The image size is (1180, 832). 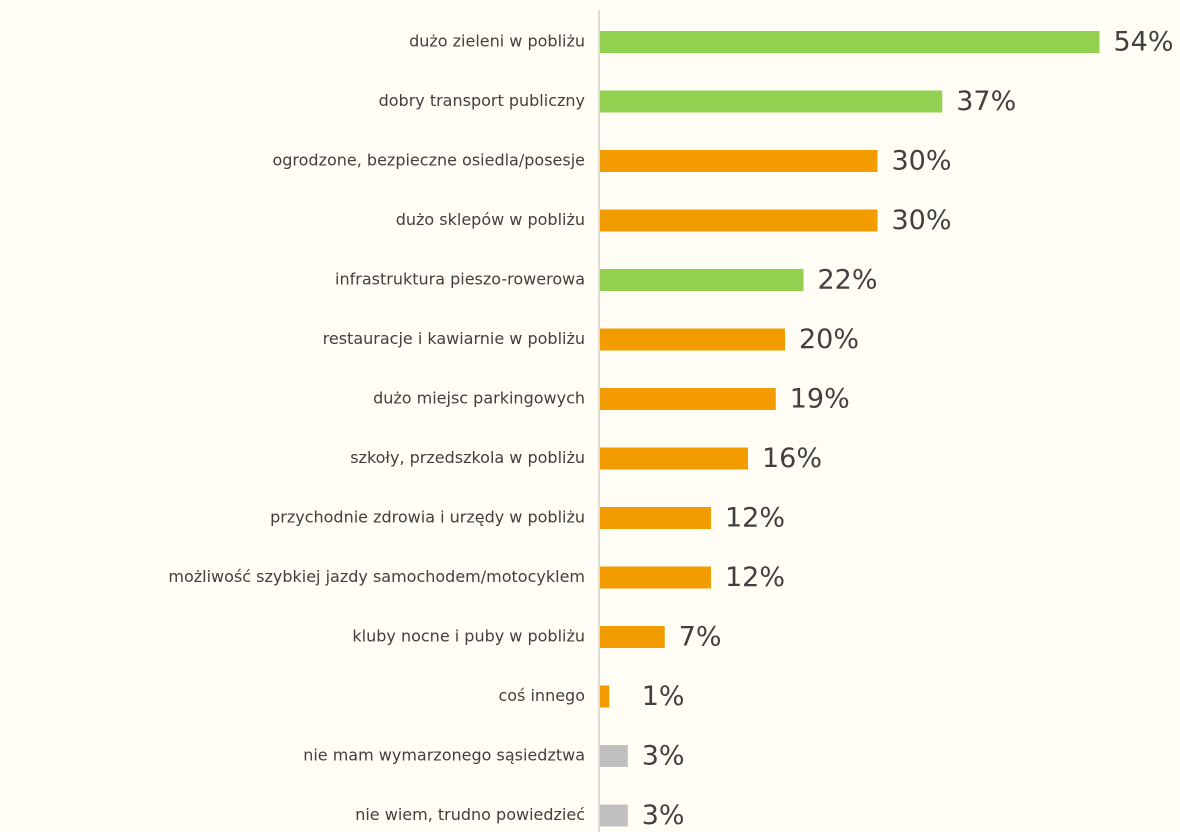 I want to click on category-label: coś innego, so click(x=541, y=695).